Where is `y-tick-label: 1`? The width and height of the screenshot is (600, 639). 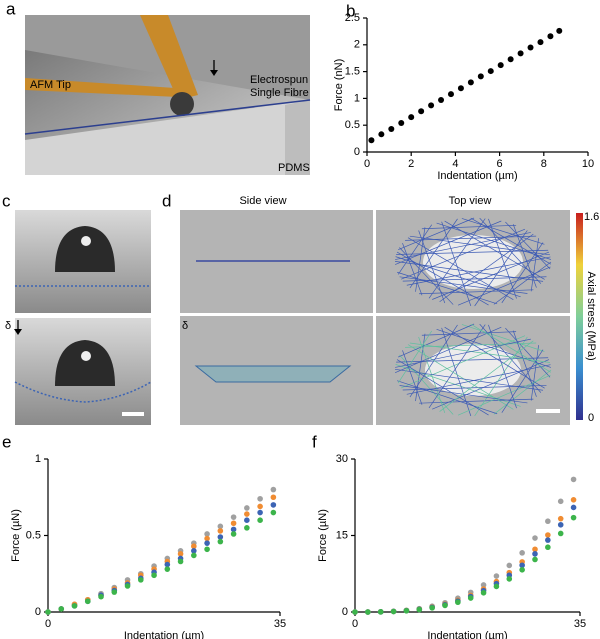
y-tick-label: 1 is located at coordinates (38, 459).